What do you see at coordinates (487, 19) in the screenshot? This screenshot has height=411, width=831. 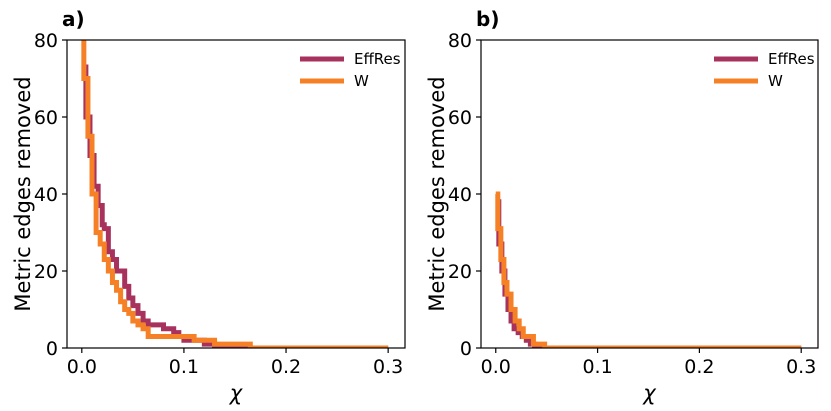 I see `panel-label: b)` at bounding box center [487, 19].